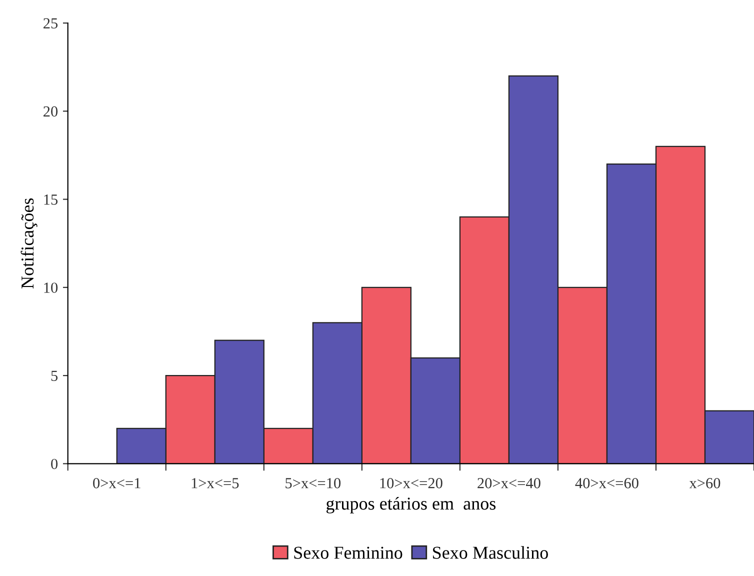 This screenshot has width=754, height=576. What do you see at coordinates (606, 483) in the screenshot?
I see `x-tick-label: 40>x<=60` at bounding box center [606, 483].